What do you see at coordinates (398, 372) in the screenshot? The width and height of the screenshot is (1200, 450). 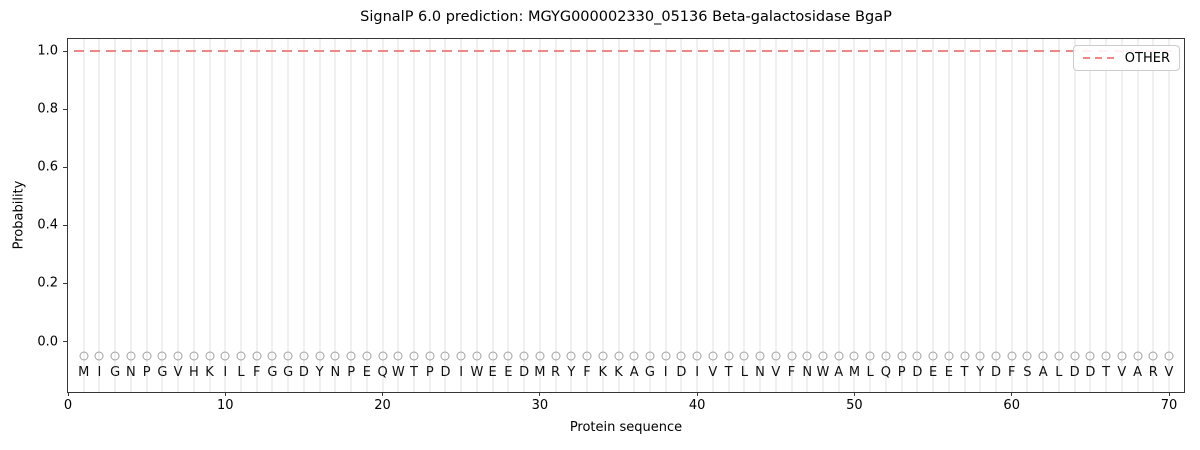 I see `residue-letter: W` at bounding box center [398, 372].